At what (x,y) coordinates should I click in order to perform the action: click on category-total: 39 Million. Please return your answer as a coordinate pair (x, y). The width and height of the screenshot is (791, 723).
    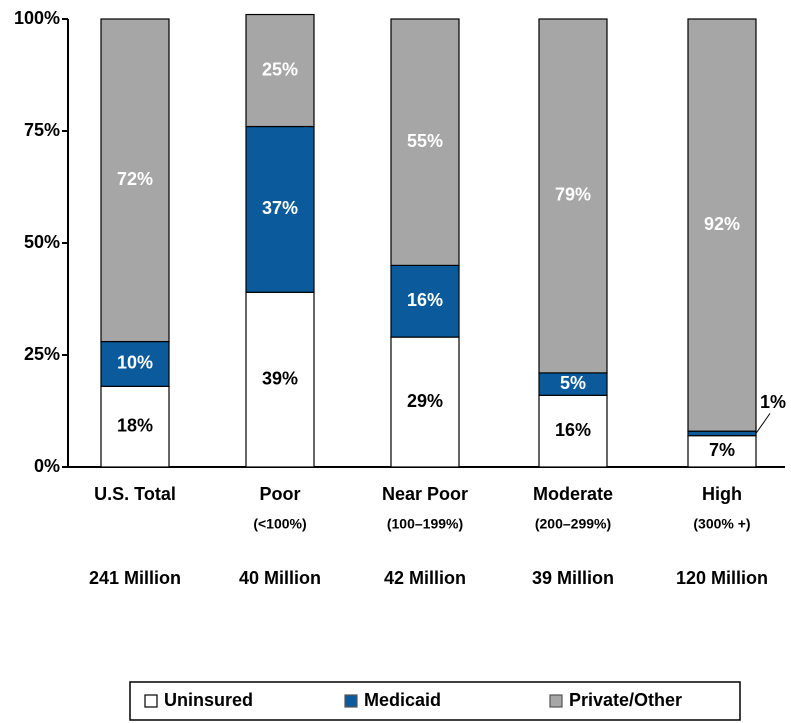
    Looking at the image, I should click on (573, 578).